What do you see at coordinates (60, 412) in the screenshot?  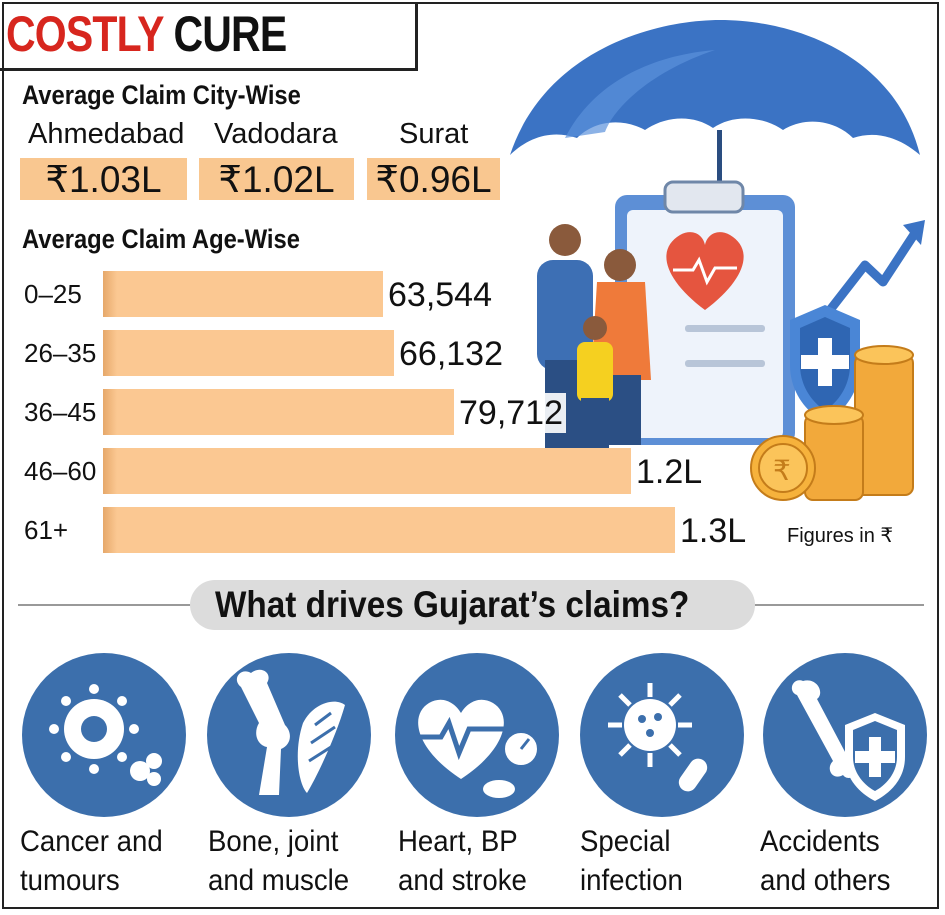 I see `age-tick-label: 36–45` at bounding box center [60, 412].